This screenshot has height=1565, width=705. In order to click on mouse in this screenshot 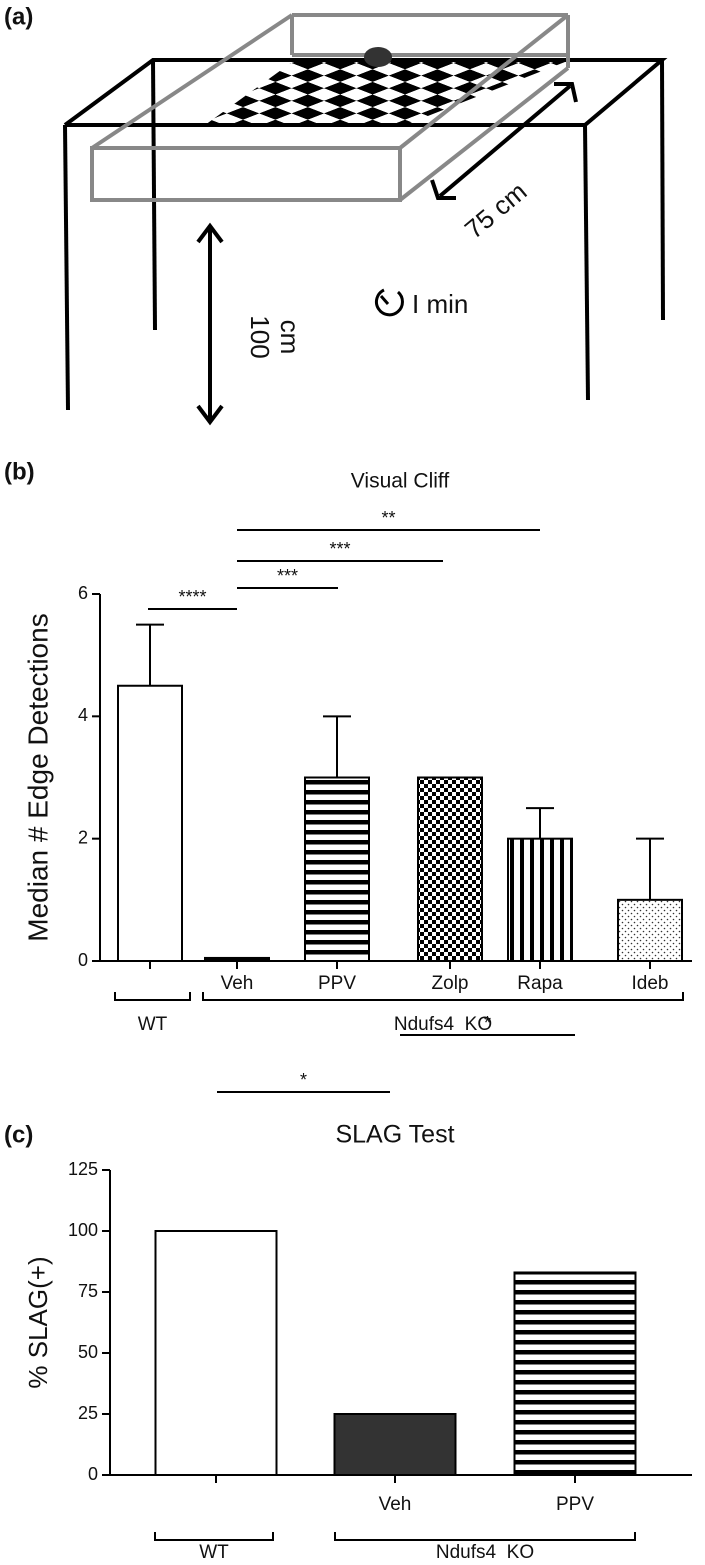, I will do `click(378, 57)`.